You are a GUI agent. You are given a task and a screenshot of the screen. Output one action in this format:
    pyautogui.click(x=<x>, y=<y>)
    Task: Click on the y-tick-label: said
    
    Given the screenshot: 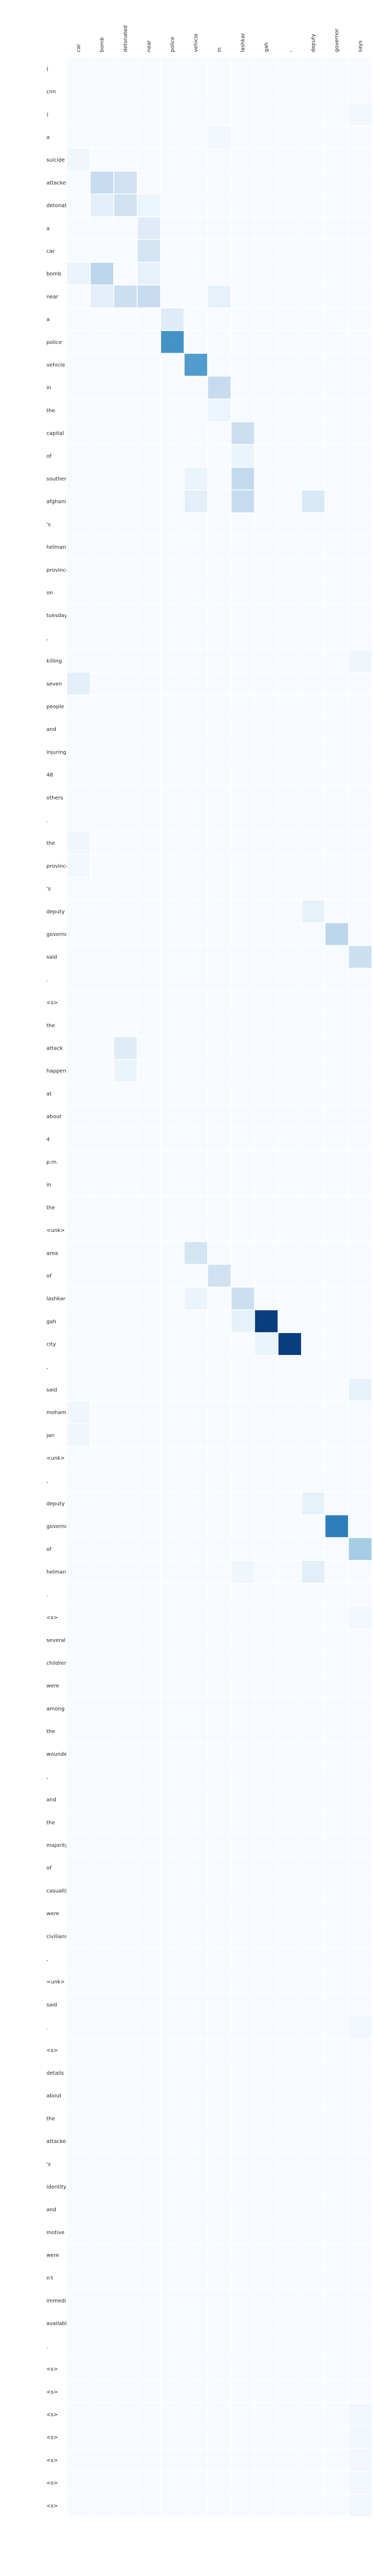 What is the action you would take?
    pyautogui.click(x=51, y=957)
    